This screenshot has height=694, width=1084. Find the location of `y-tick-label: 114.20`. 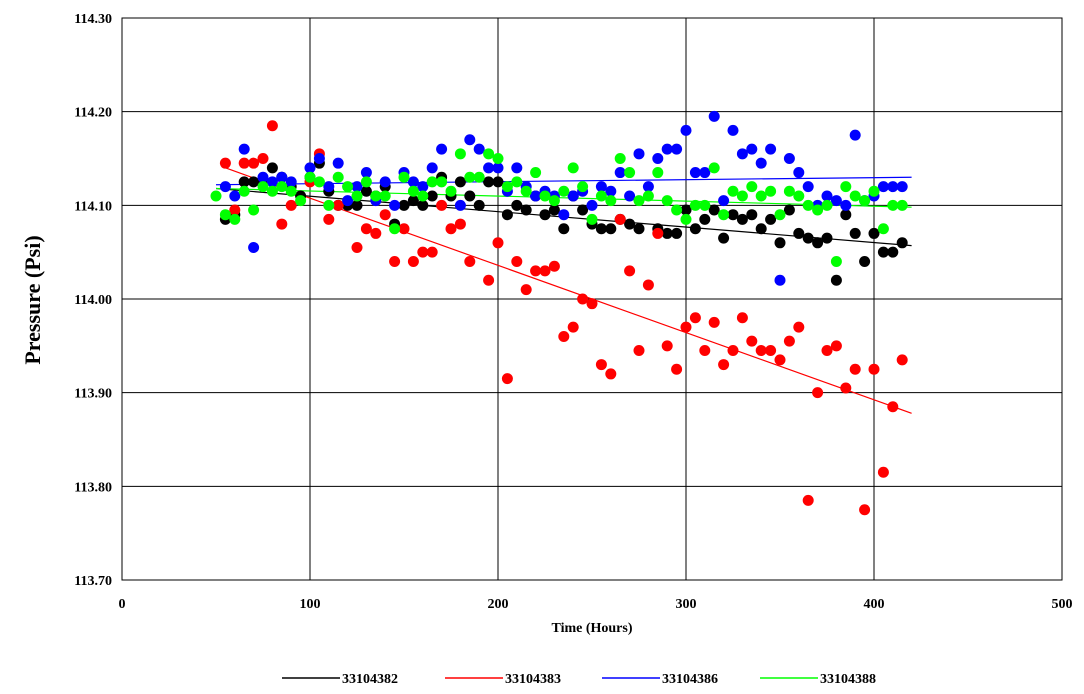

y-tick-label: 114.20 is located at coordinates (93, 113).